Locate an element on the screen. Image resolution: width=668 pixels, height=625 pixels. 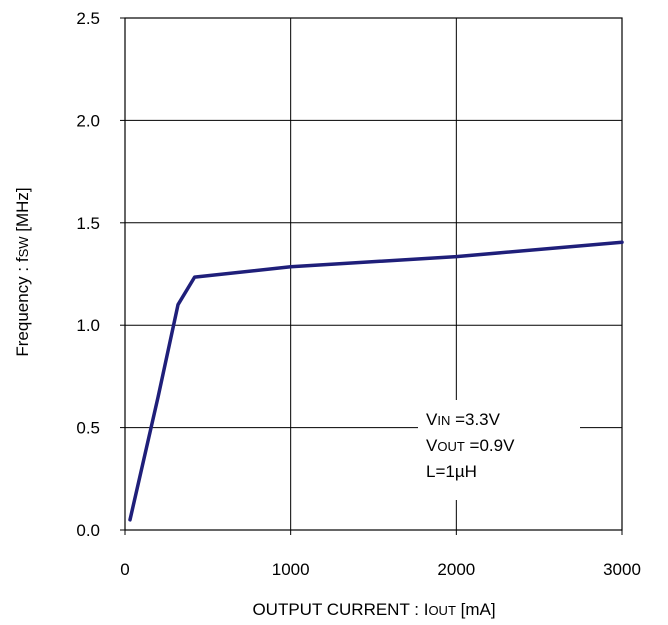
x-tick-label-2: 2000 is located at coordinates (456, 569).